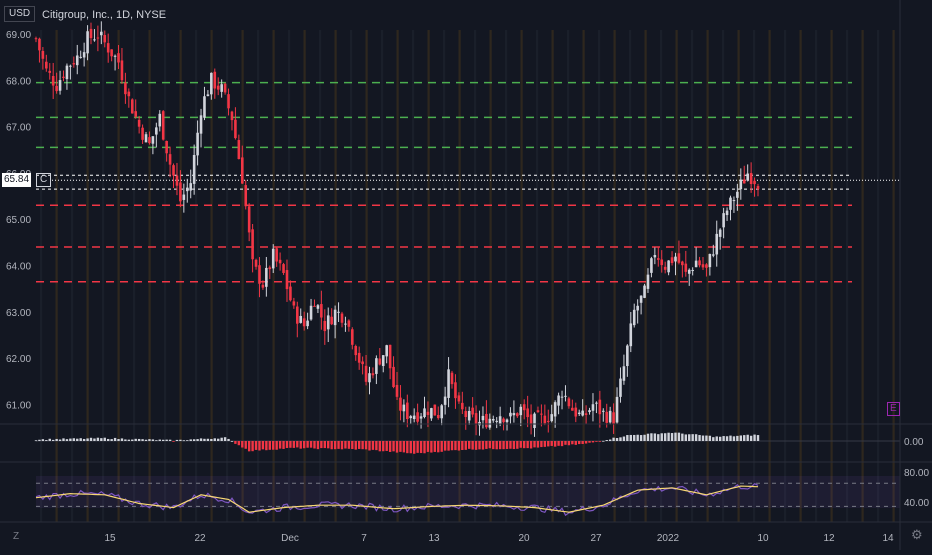 This screenshot has height=555, width=932. What do you see at coordinates (893, 409) in the screenshot?
I see `earnings-marker: E` at bounding box center [893, 409].